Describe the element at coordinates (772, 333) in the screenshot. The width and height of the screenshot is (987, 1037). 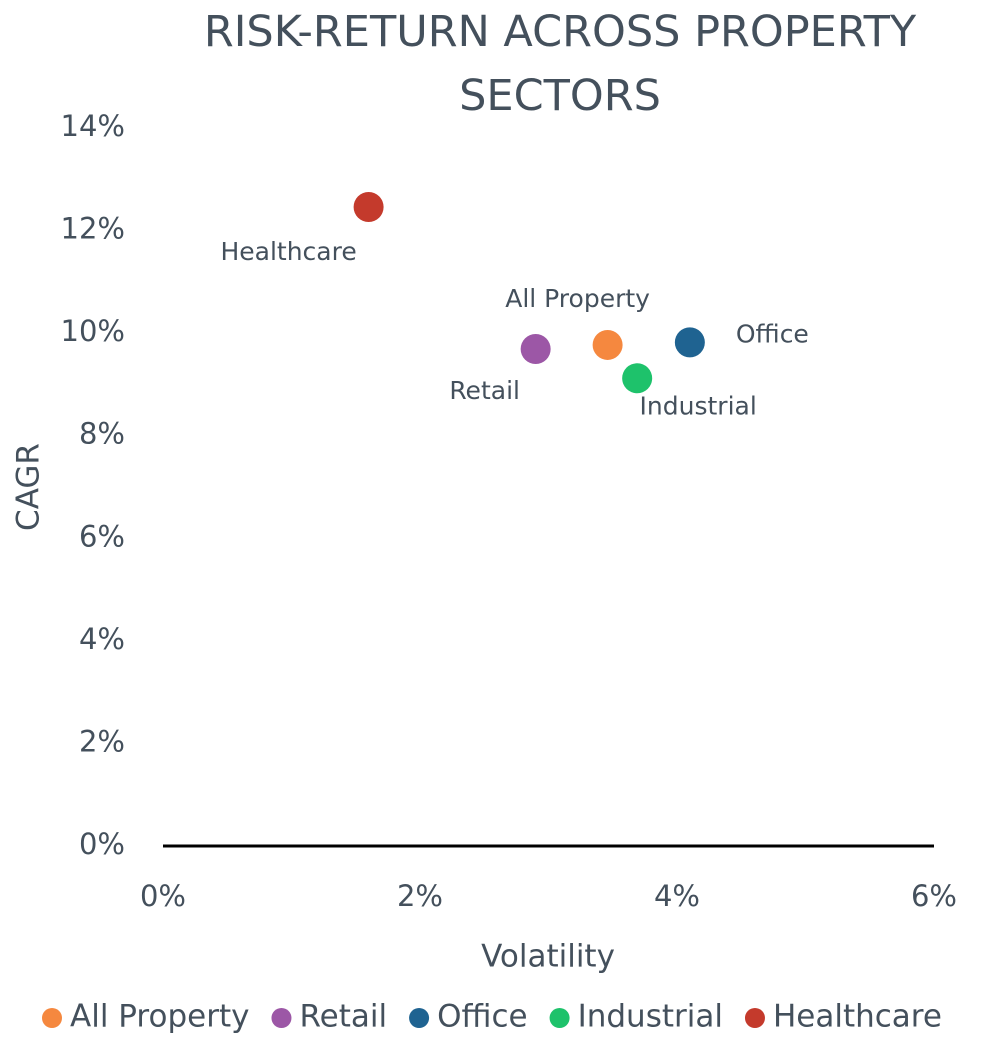
I see `point-label: Office` at that location.